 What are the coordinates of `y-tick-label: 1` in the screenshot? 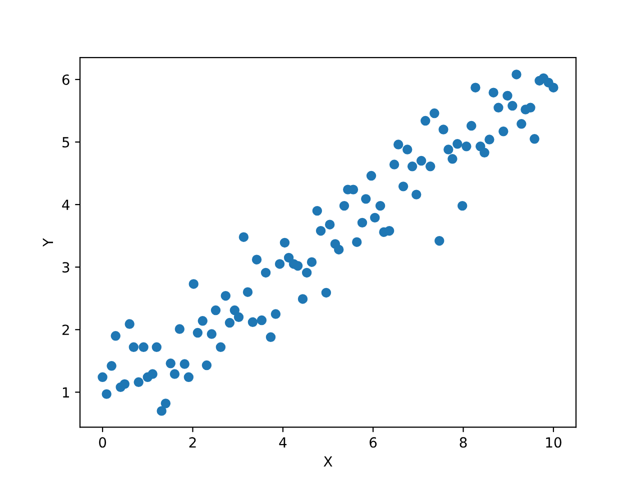 It's located at (65, 392).